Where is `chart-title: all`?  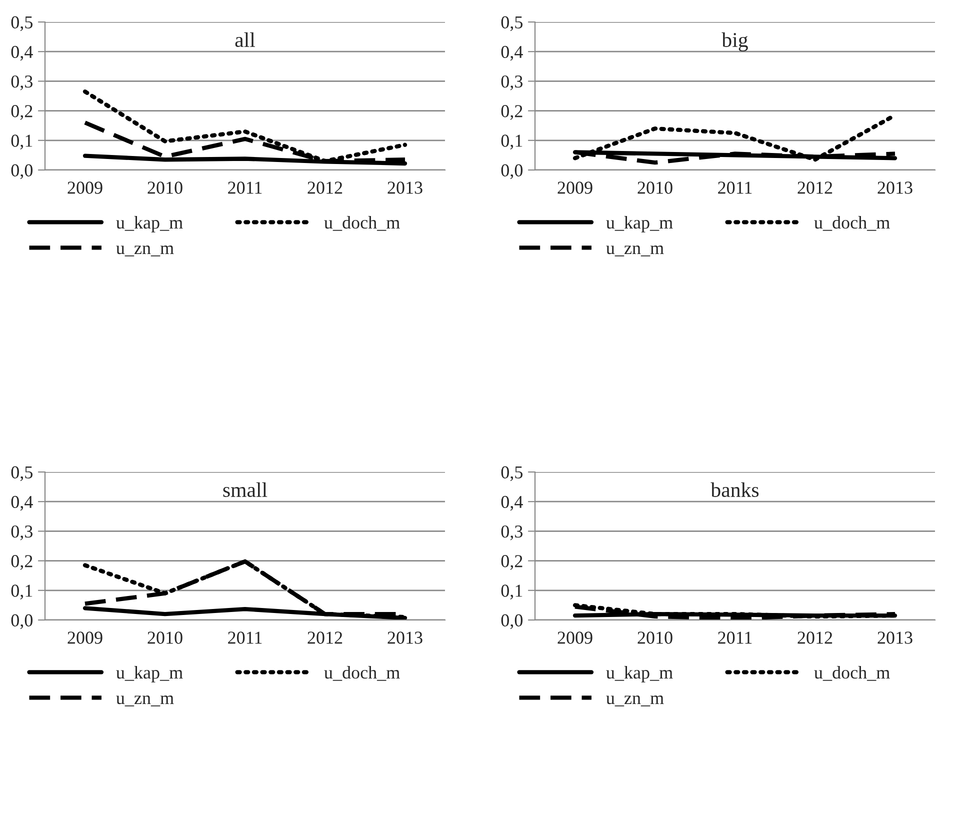 chart-title: all is located at coordinates (245, 40).